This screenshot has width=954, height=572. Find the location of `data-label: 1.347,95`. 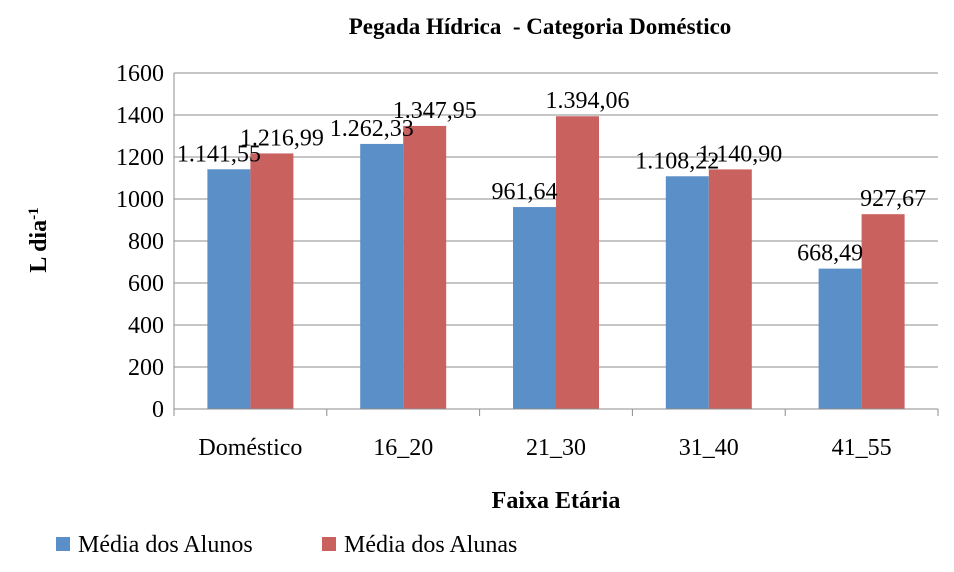

data-label: 1.347,95 is located at coordinates (435, 111).